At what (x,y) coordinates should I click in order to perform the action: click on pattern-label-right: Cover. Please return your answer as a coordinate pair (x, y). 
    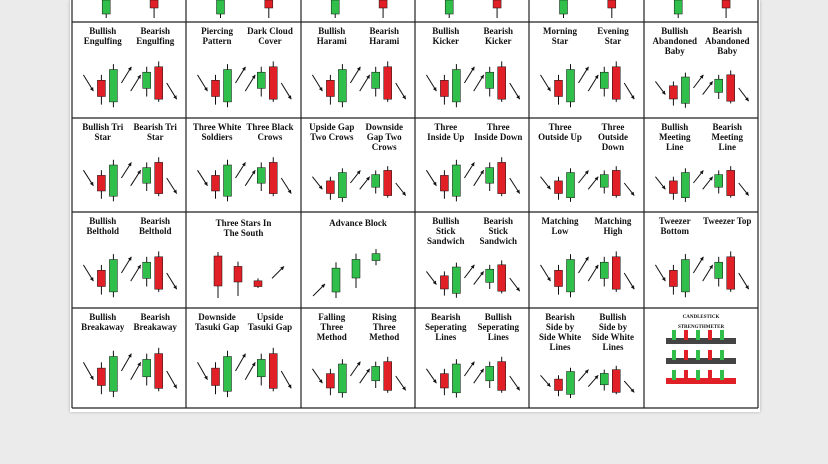
    Looking at the image, I should click on (270, 41).